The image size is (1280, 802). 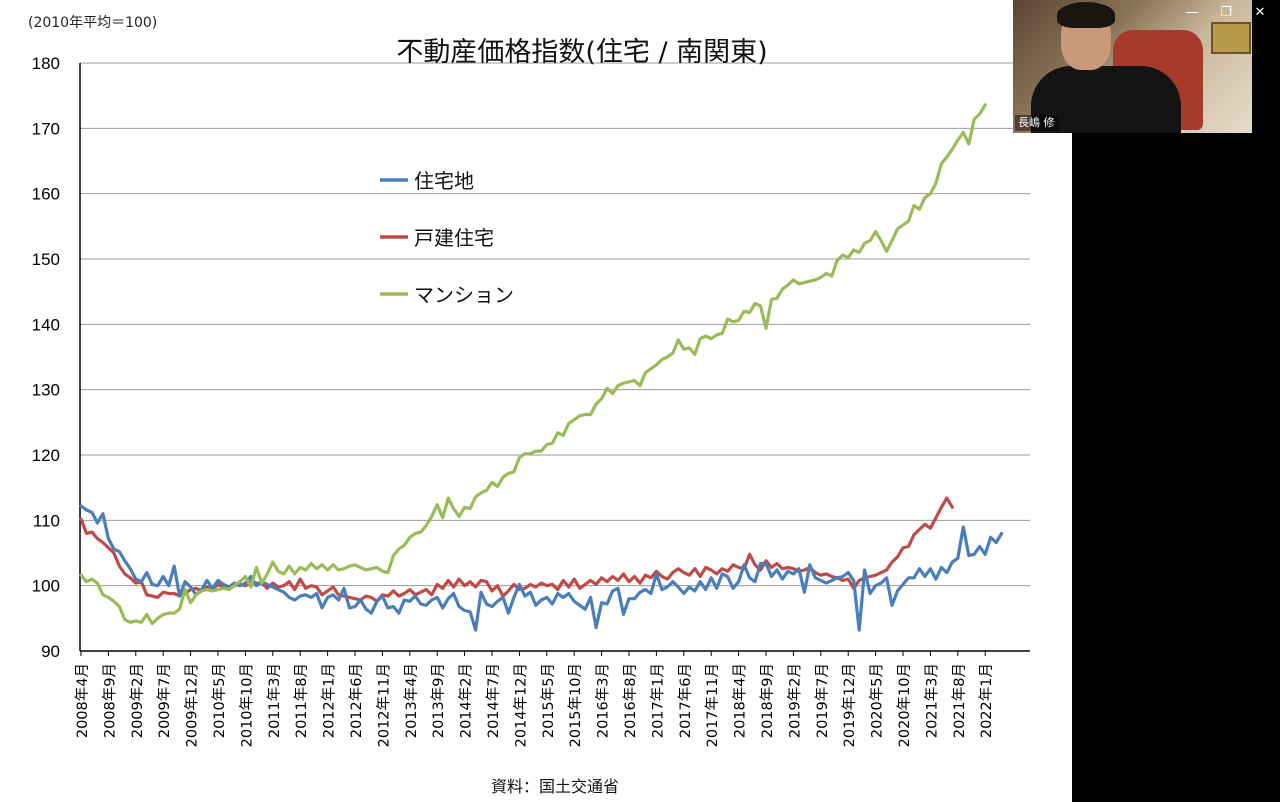 What do you see at coordinates (50, 651) in the screenshot?
I see `y-tick-label: 90` at bounding box center [50, 651].